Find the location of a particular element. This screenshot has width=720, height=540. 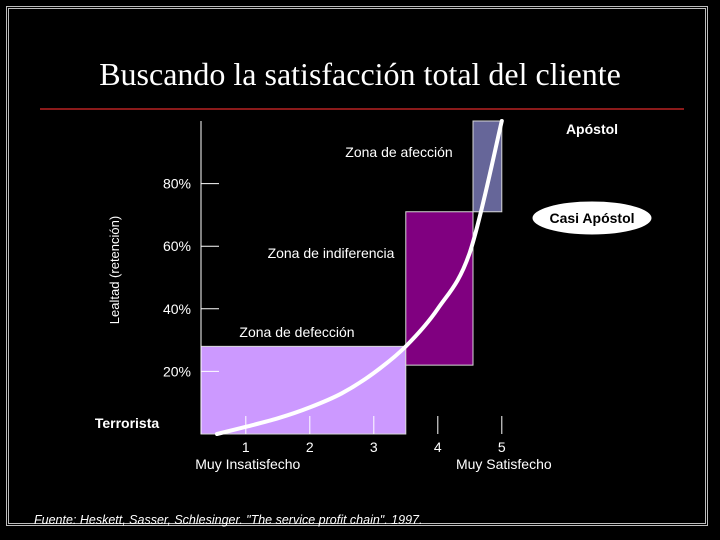

y-tick-label: 20% is located at coordinates (177, 371).